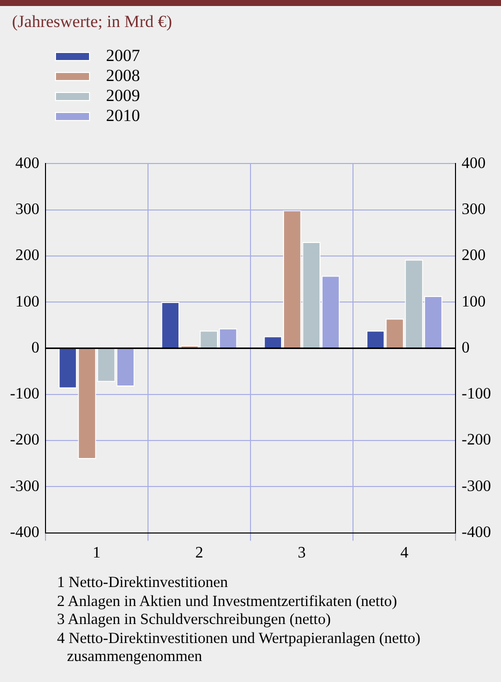  I want to click on text: 4 Netto-Direktinvestitionen und Wertpapieranlagen (netto) zusammengenommen, so click(239, 648).